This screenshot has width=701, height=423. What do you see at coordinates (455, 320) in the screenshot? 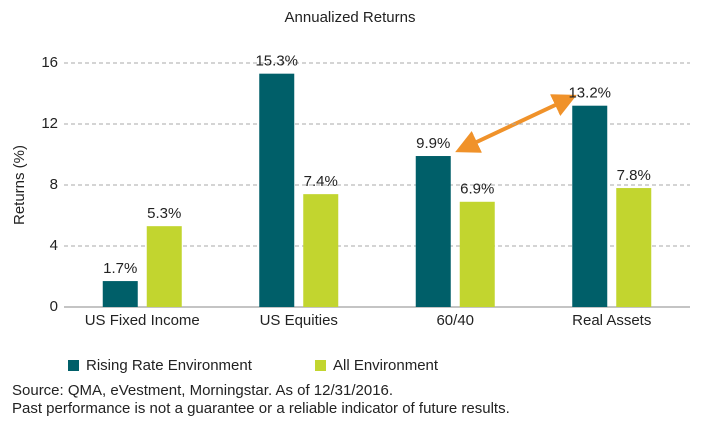
I see `x-tick-label: 60/40` at bounding box center [455, 320].